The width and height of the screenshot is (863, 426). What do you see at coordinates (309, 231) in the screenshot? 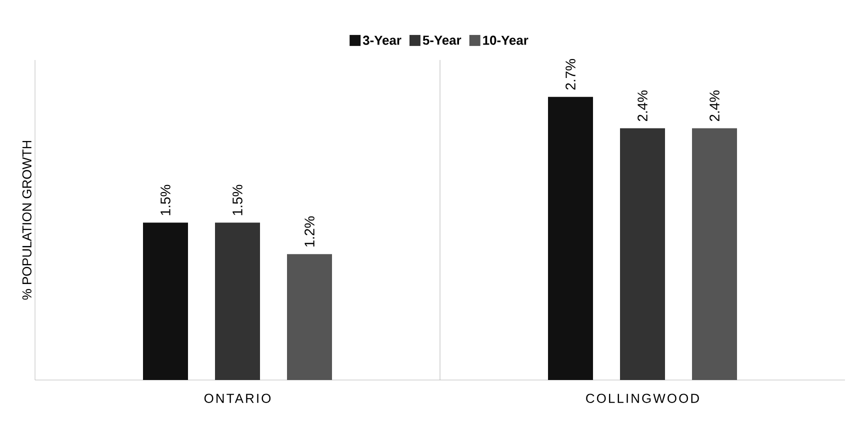
I see `data-label: 1.2%` at bounding box center [309, 231].